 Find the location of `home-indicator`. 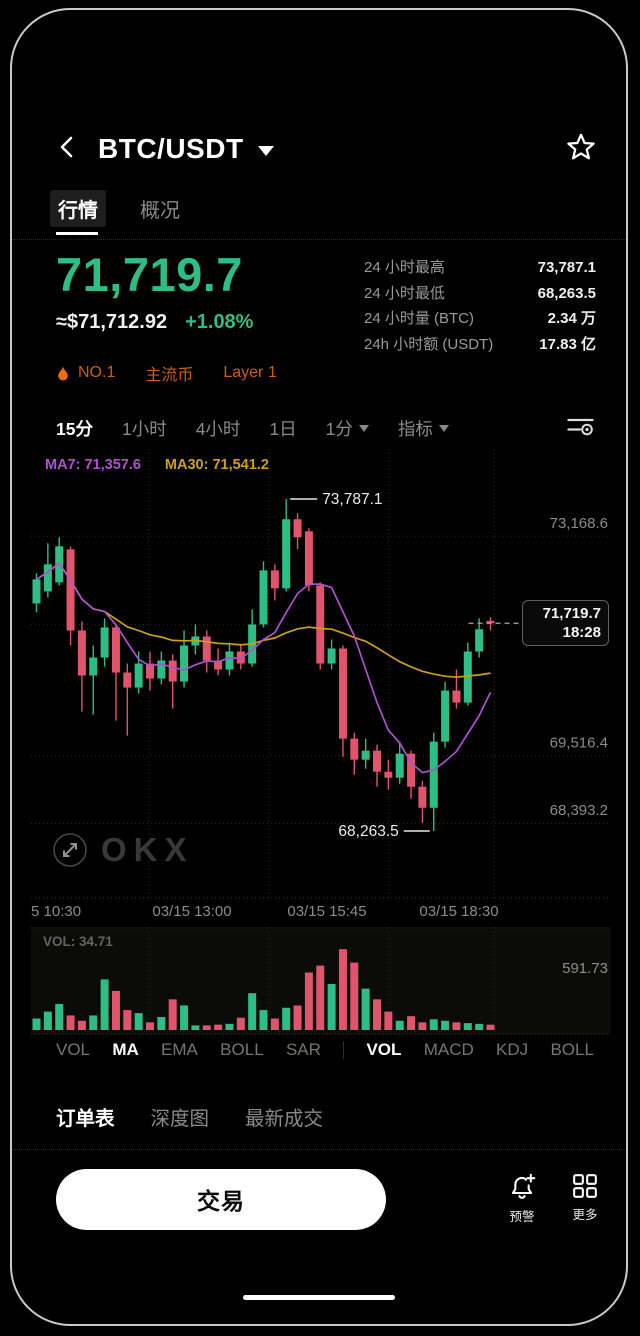

home-indicator is located at coordinates (319, 1297).